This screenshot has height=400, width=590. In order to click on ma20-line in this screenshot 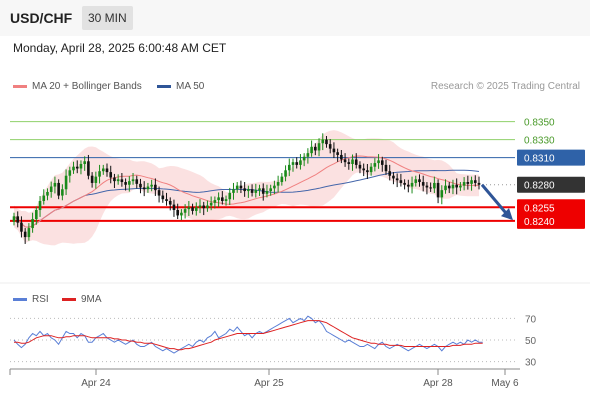, I will do `click(246, 191)`.